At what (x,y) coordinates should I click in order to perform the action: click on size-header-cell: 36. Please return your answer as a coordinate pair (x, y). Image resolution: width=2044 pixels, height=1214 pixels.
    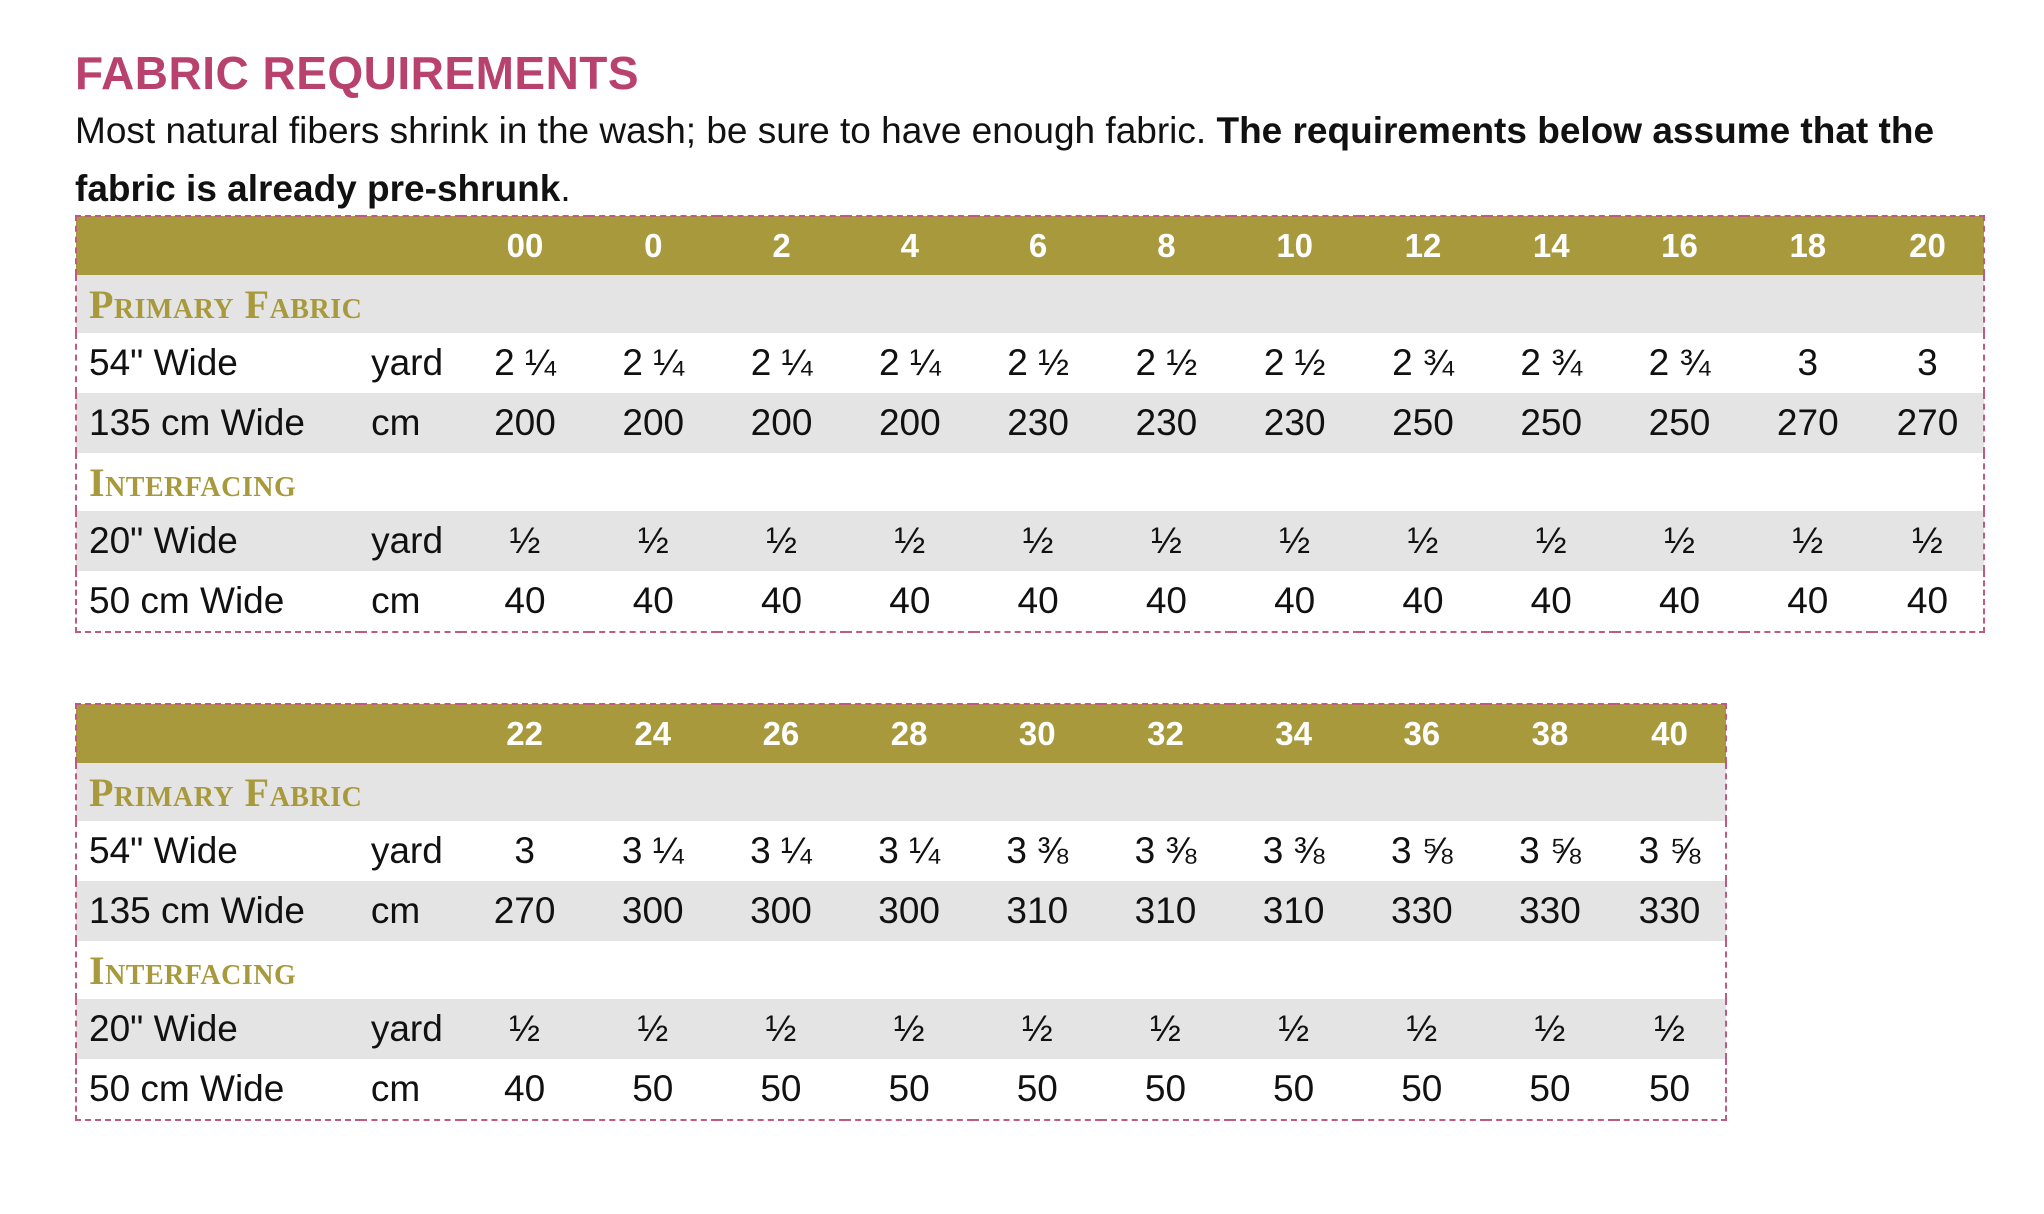
    Looking at the image, I should click on (1421, 733).